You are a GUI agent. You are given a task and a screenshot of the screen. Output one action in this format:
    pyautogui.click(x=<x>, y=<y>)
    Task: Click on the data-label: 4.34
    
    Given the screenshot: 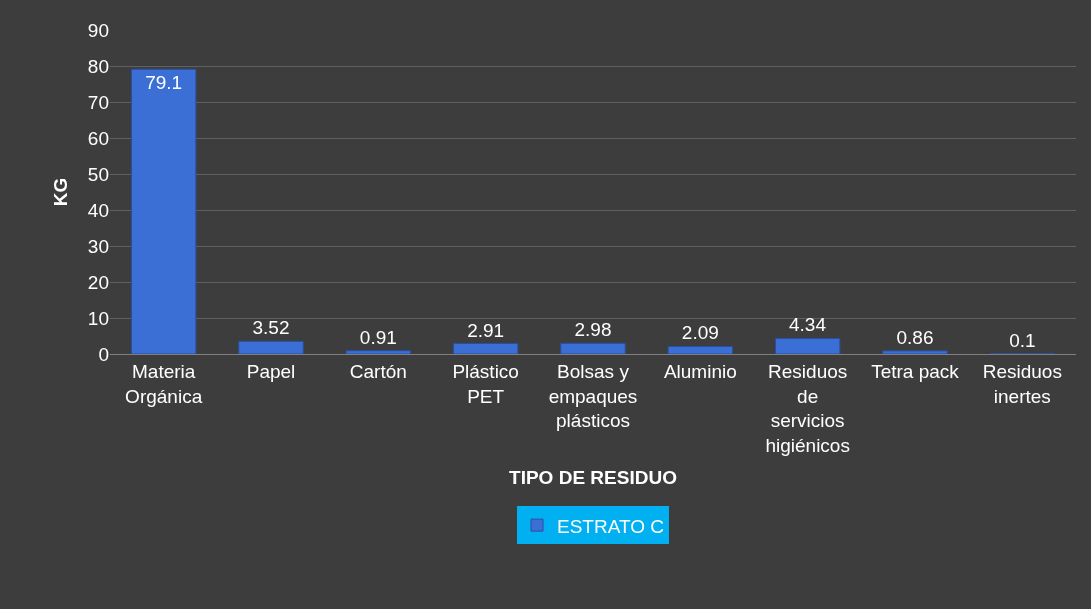 What is the action you would take?
    pyautogui.click(x=807, y=325)
    